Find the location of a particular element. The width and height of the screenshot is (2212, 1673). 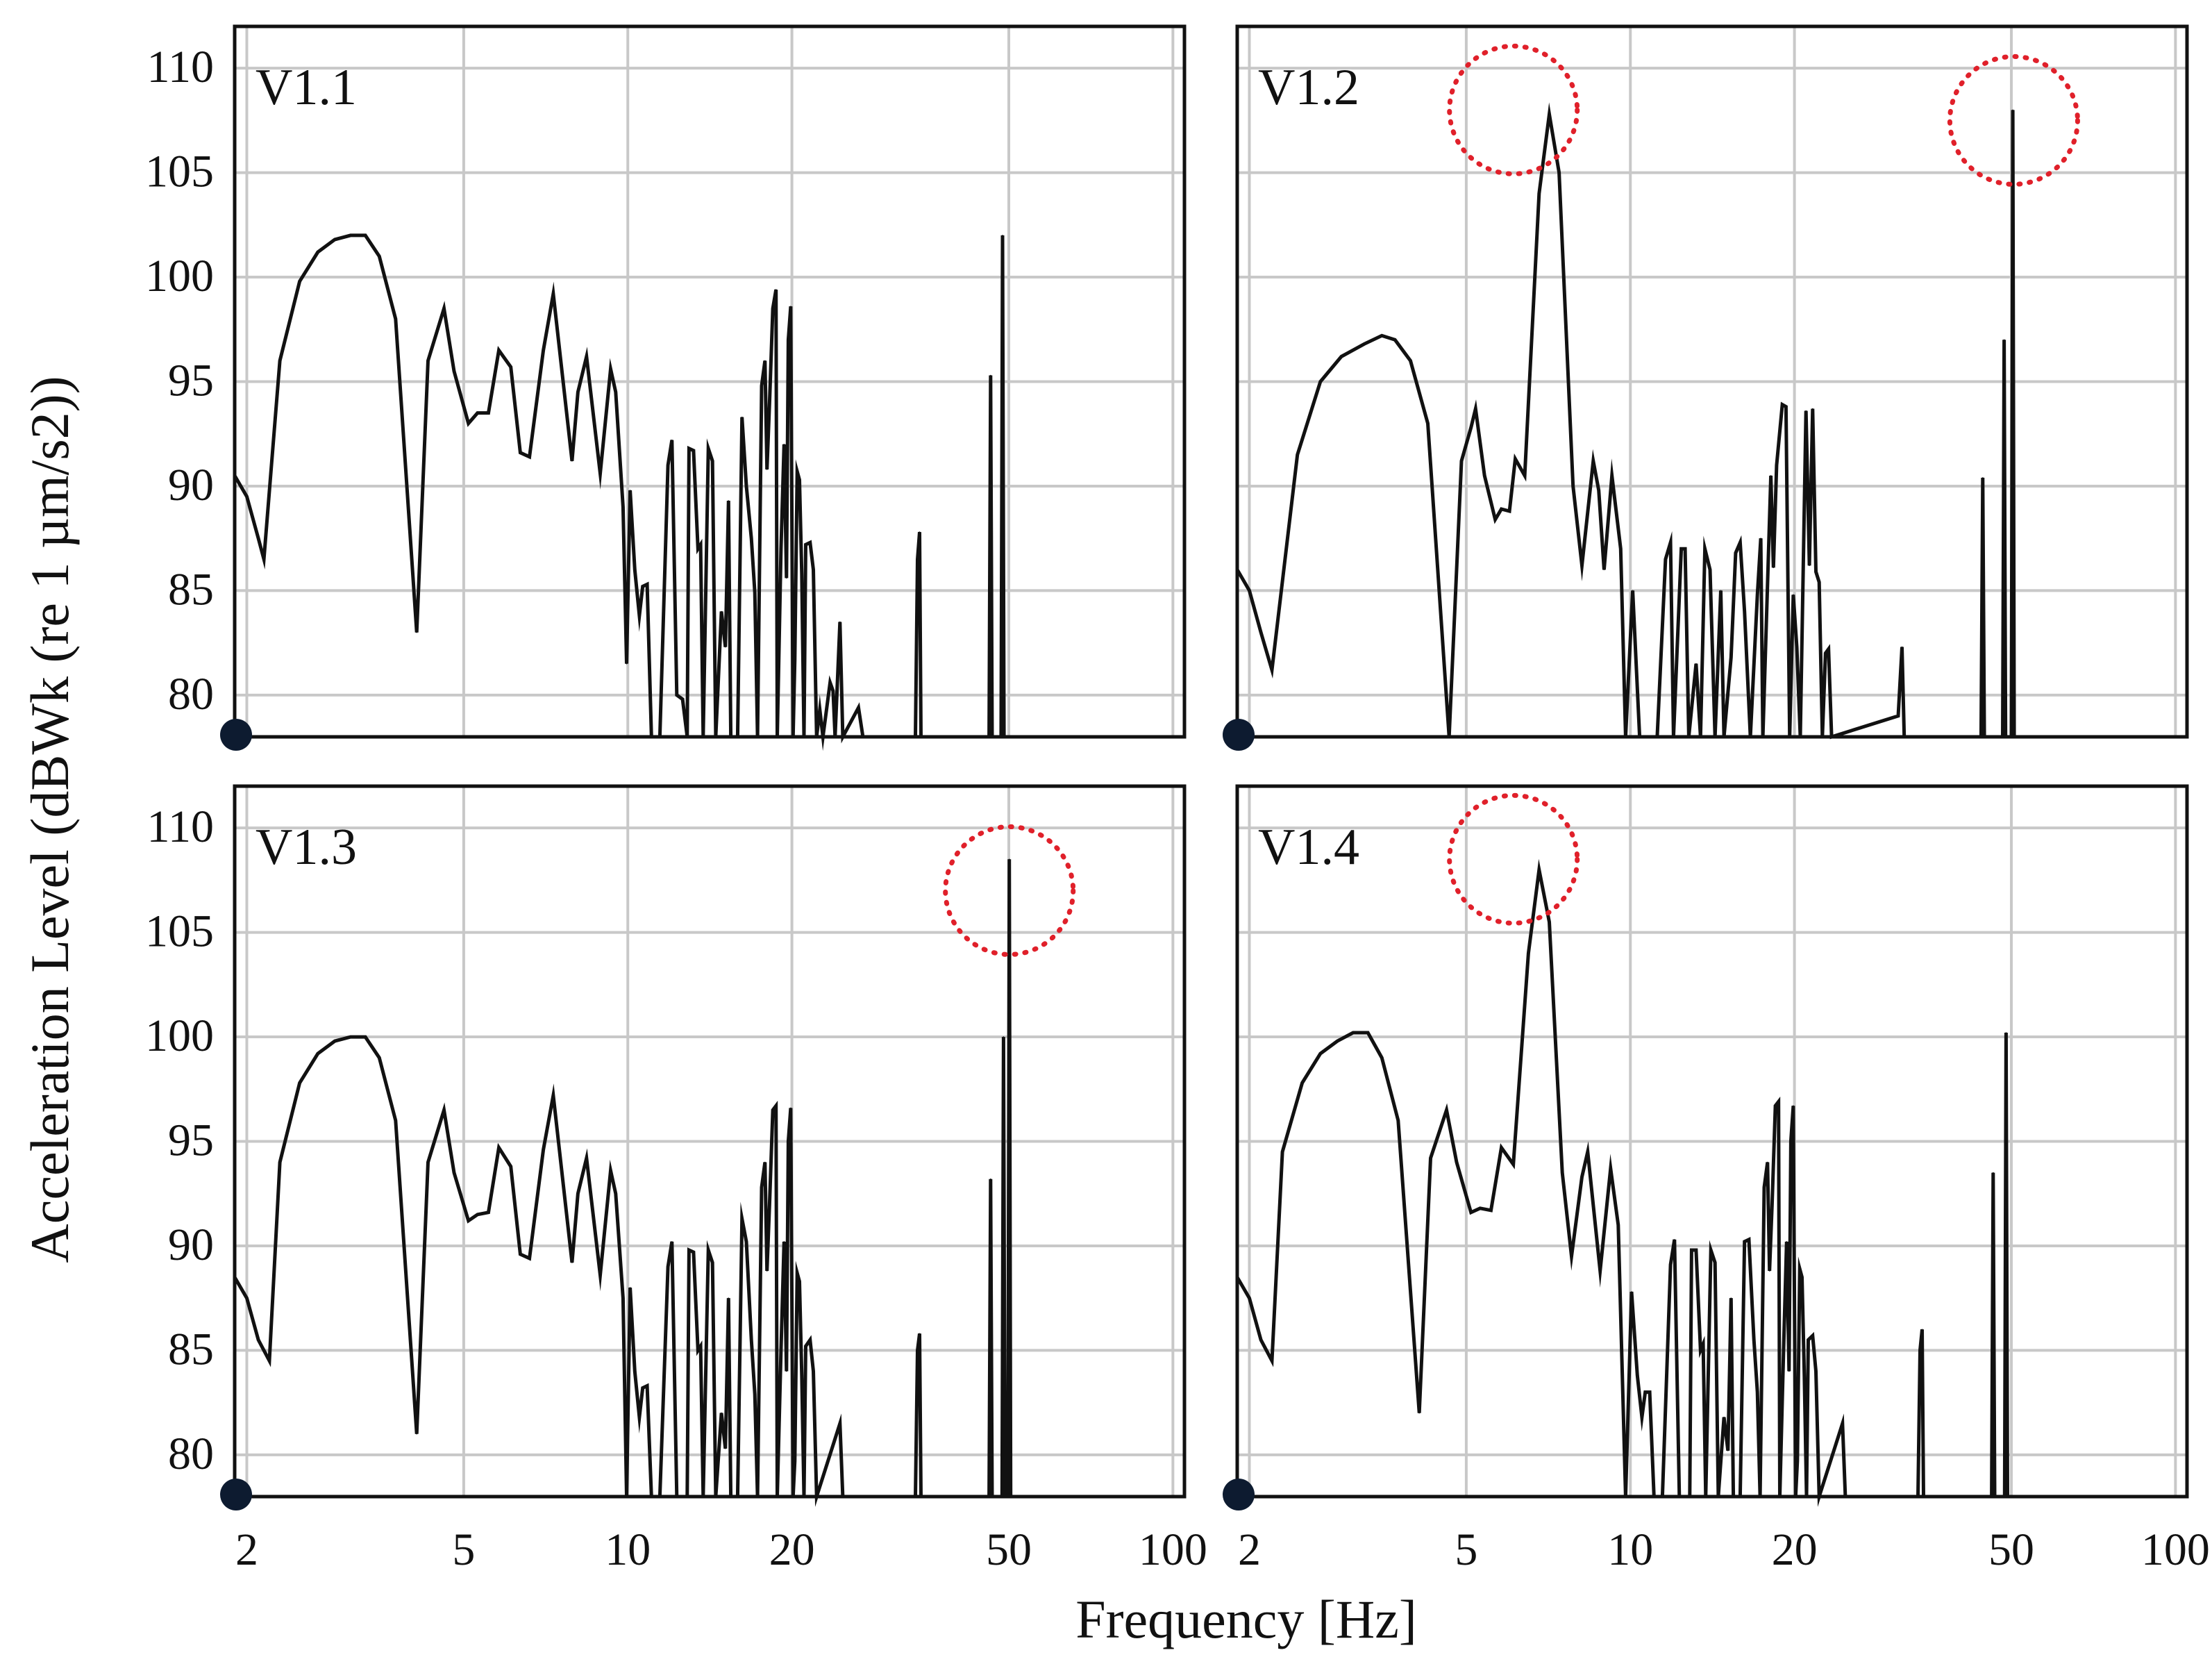

peak-highlight-circle is located at coordinates (1009, 891).